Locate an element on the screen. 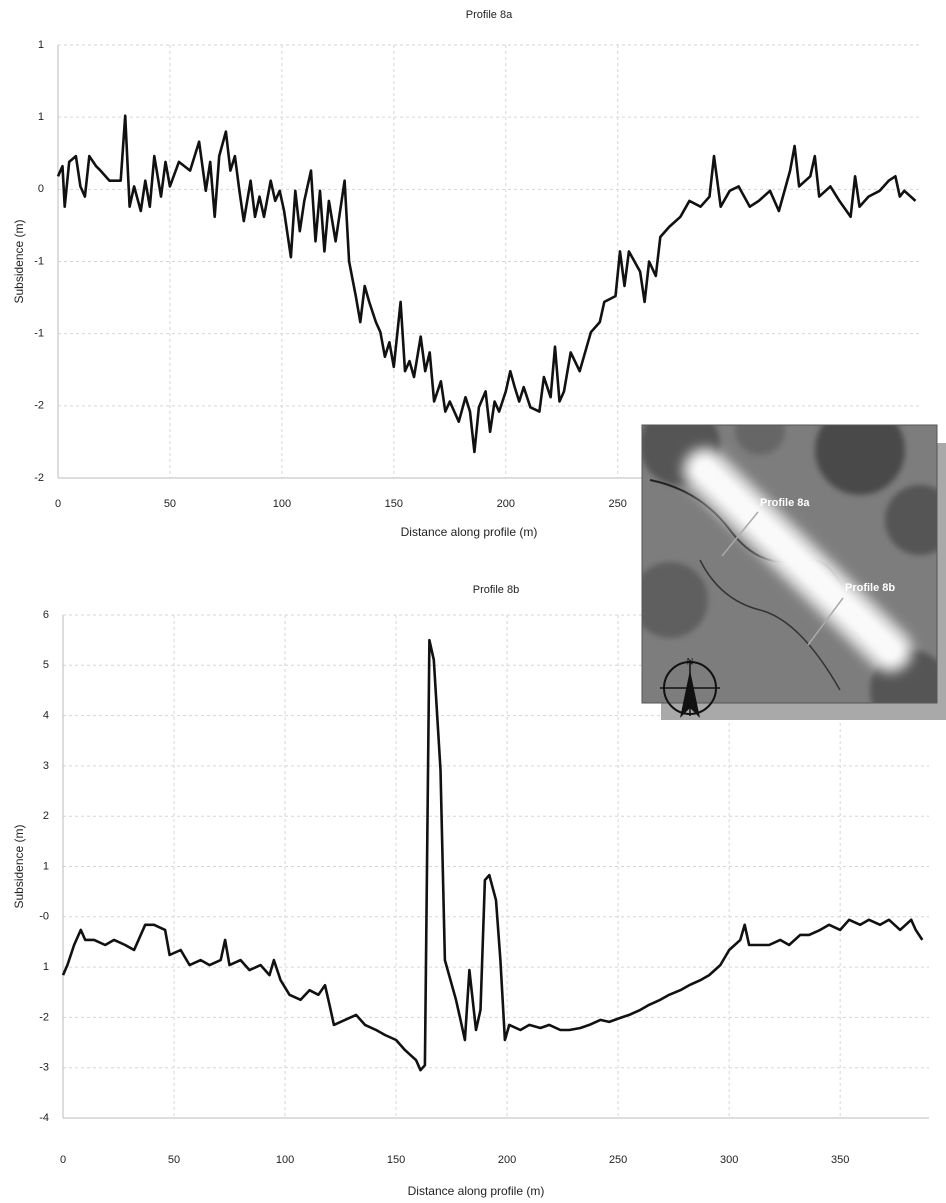  inset-label: Profile 8a is located at coordinates (785, 503).